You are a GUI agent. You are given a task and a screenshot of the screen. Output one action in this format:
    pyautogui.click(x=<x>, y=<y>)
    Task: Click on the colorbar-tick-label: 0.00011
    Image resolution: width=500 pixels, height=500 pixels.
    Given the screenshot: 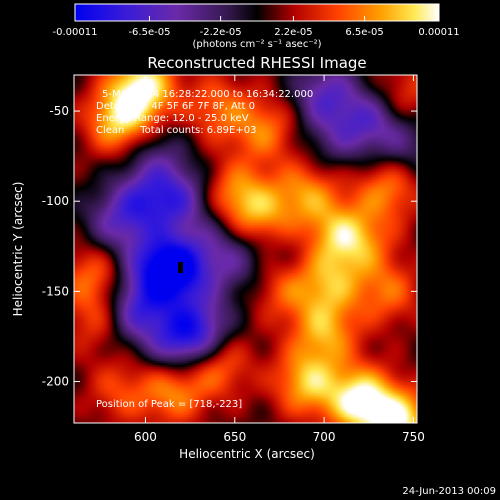 What is the action you would take?
    pyautogui.click(x=438, y=32)
    